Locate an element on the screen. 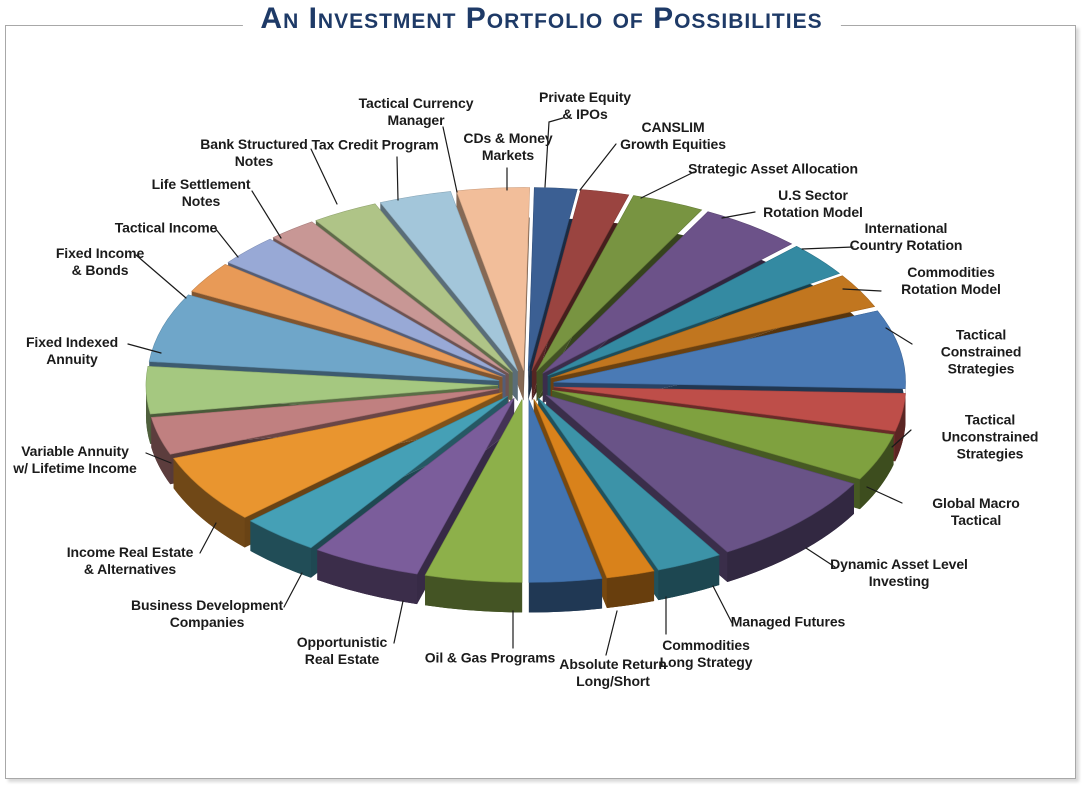 This screenshot has height=788, width=1083. leader-line-tax-credit-program is located at coordinates (397, 178).